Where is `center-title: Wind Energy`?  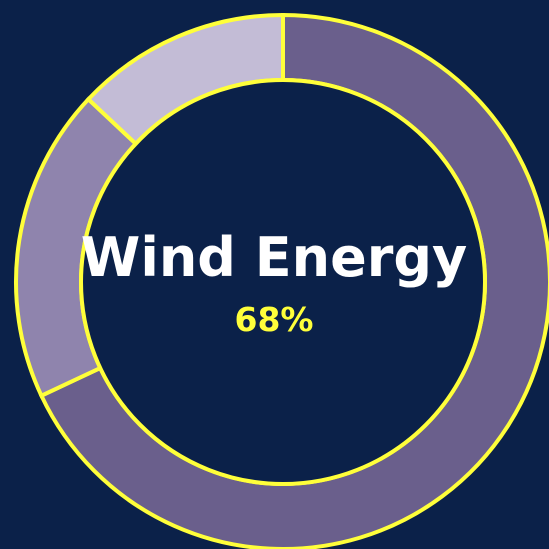
center-title: Wind Energy is located at coordinates (274, 257).